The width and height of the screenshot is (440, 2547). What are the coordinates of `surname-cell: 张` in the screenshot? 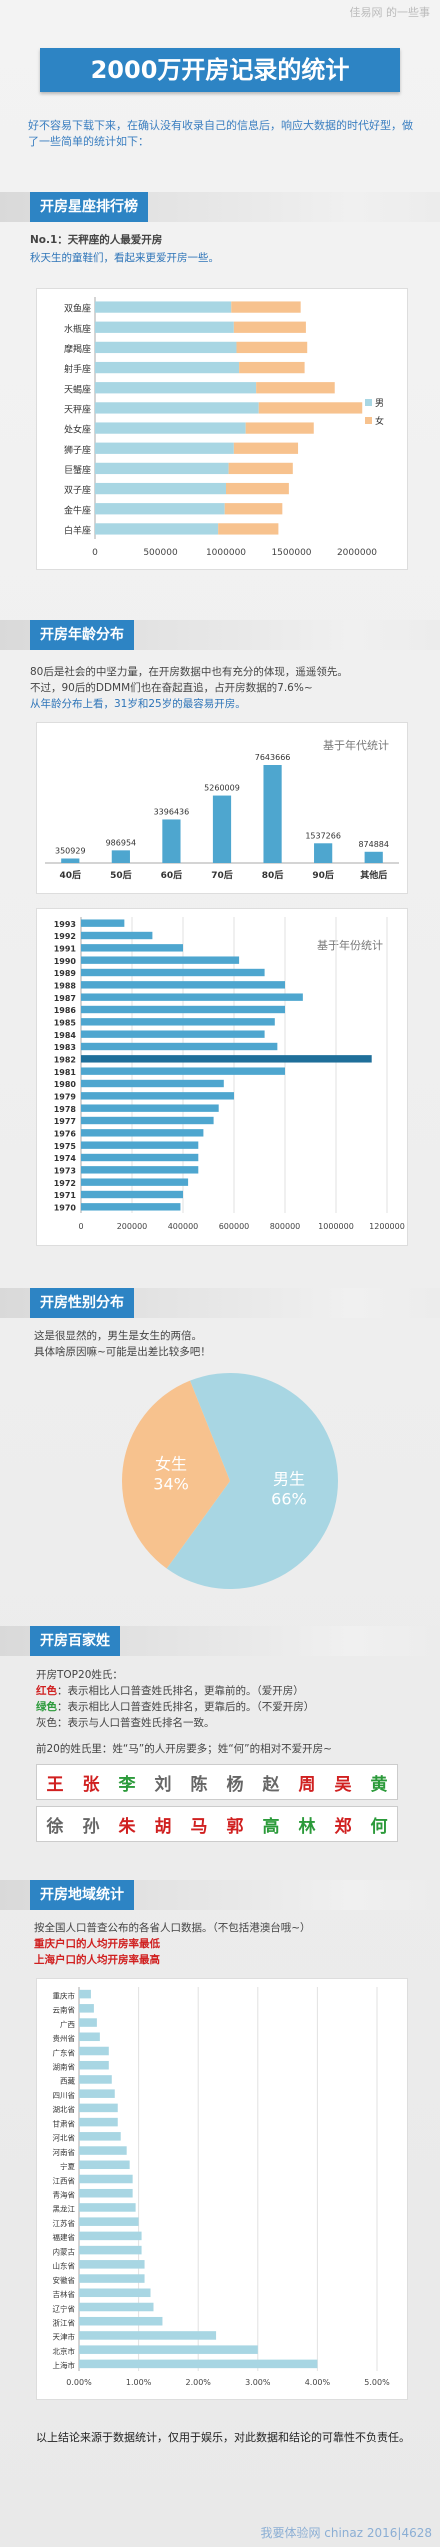 It's located at (91, 1784).